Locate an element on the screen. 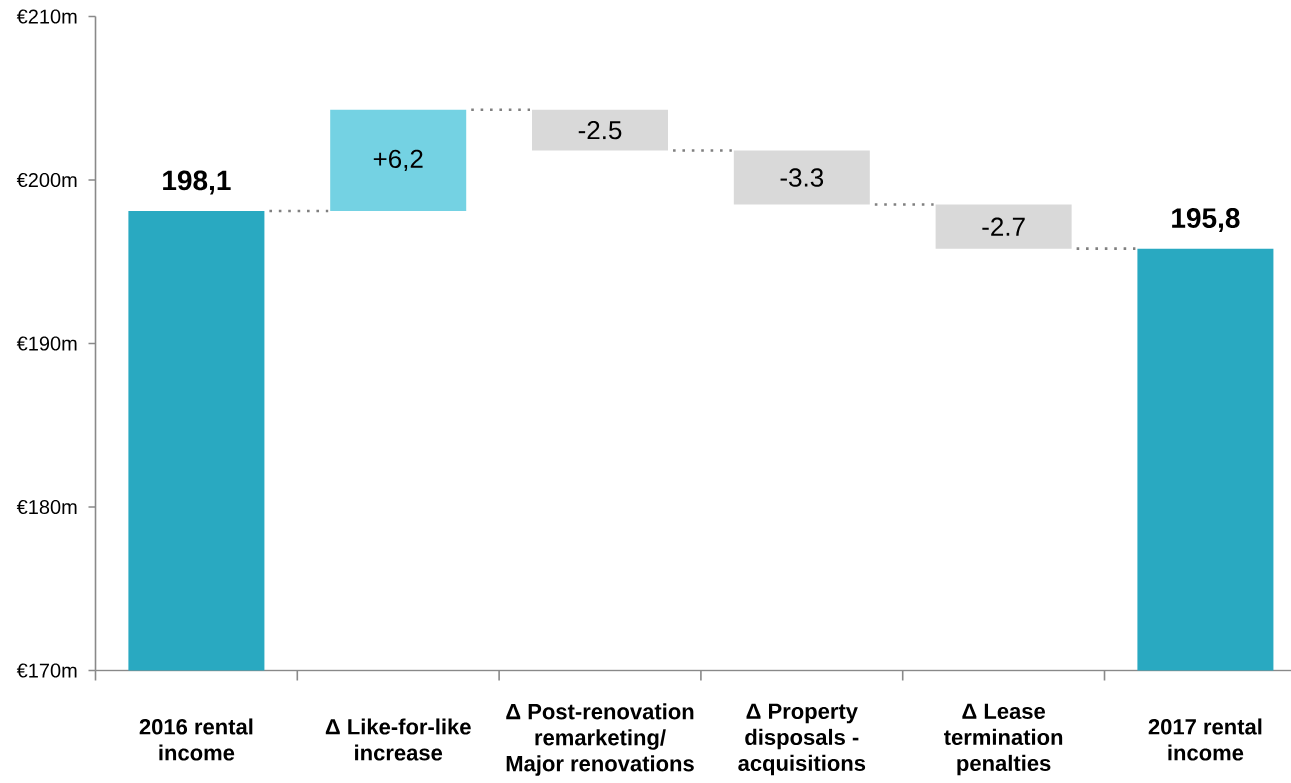 The image size is (1291, 783). x-tick-label: 2016 rental income is located at coordinates (196, 739).